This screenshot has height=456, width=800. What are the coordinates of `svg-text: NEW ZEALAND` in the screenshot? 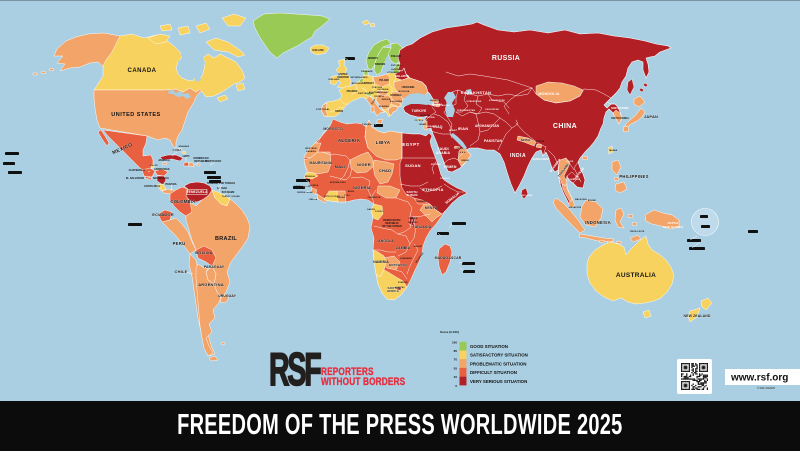 It's located at (697, 316).